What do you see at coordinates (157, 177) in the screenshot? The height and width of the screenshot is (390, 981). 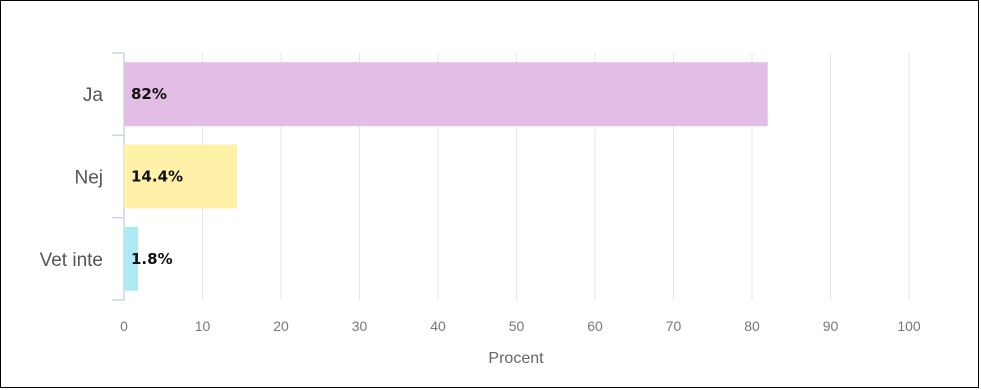 I see `bar-value-label-2: 14.4%` at bounding box center [157, 177].